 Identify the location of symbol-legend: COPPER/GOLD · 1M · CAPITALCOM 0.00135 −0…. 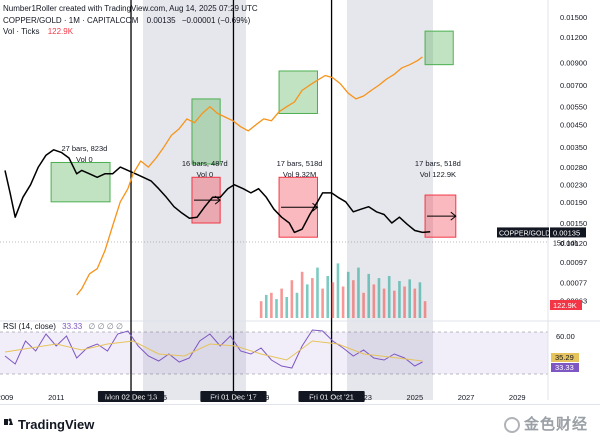
(126, 20).